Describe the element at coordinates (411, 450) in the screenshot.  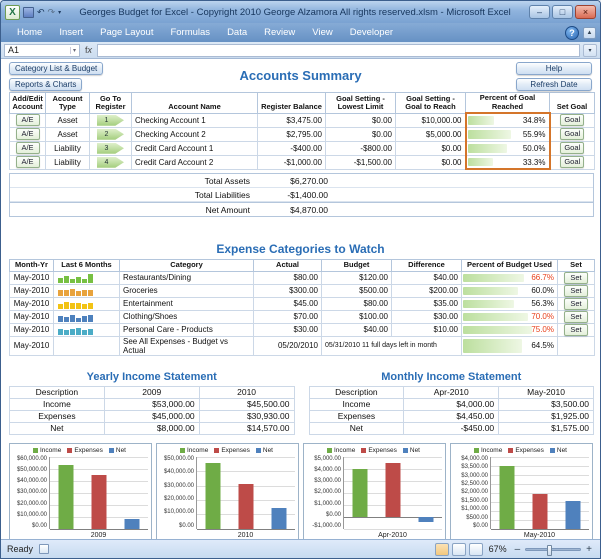
I see `legend-item: Net` at that location.